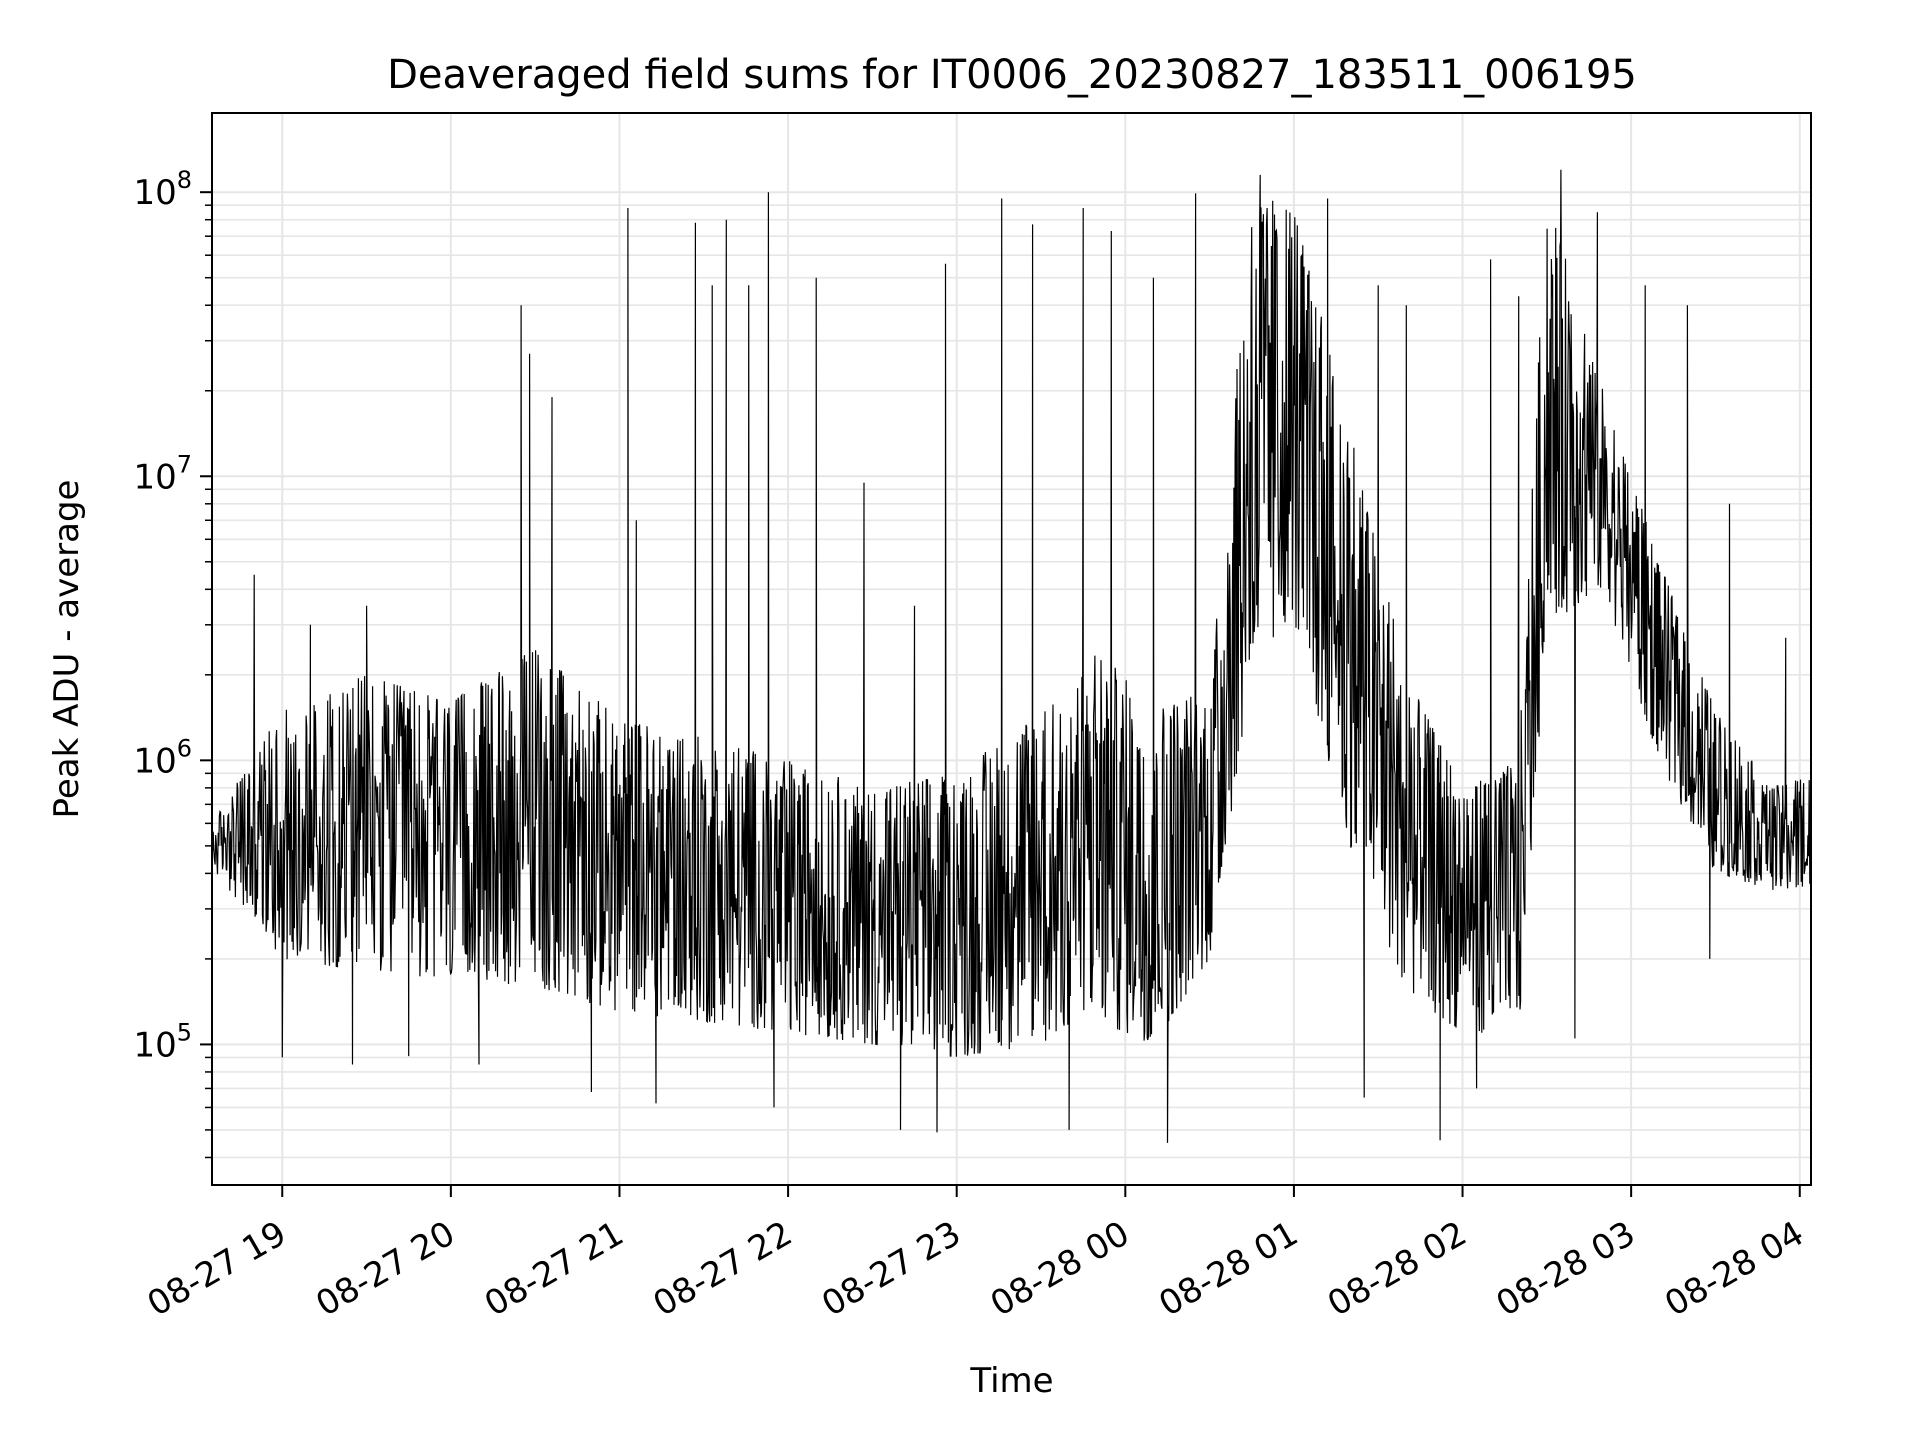  Describe the element at coordinates (162, 1041) in the screenshot. I see `y-tick-label: 10⁵` at that location.